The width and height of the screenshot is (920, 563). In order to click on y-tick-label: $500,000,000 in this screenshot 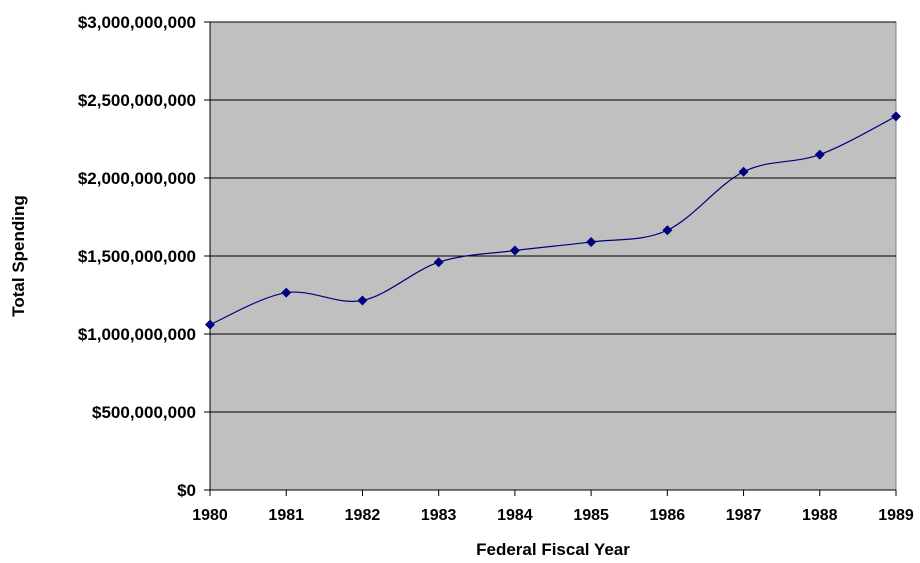, I will do `click(144, 412)`.